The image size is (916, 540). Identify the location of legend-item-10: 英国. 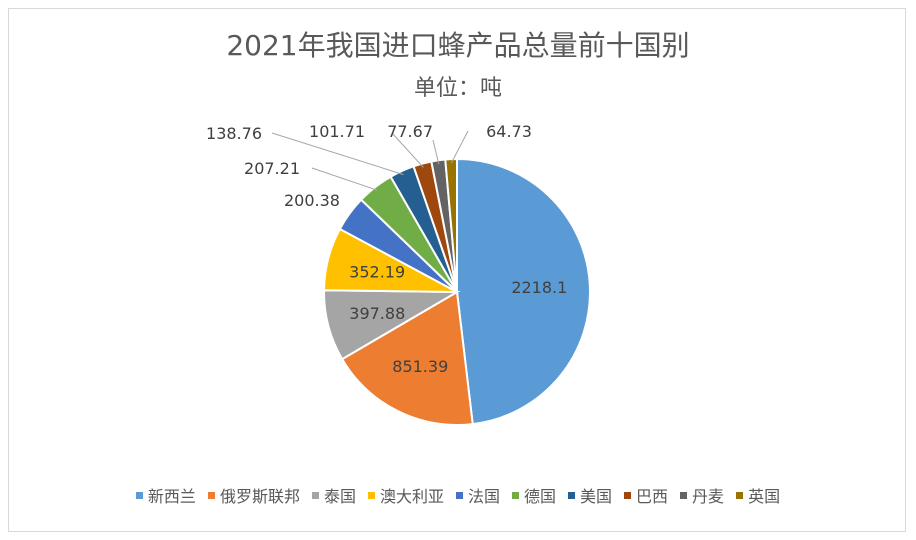
(758, 495).